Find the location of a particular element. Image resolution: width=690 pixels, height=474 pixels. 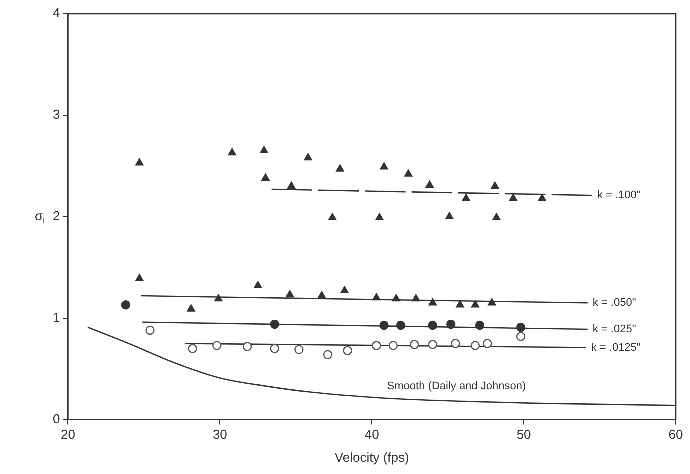

x-axis-title: Velocity (fps) is located at coordinates (372, 457).